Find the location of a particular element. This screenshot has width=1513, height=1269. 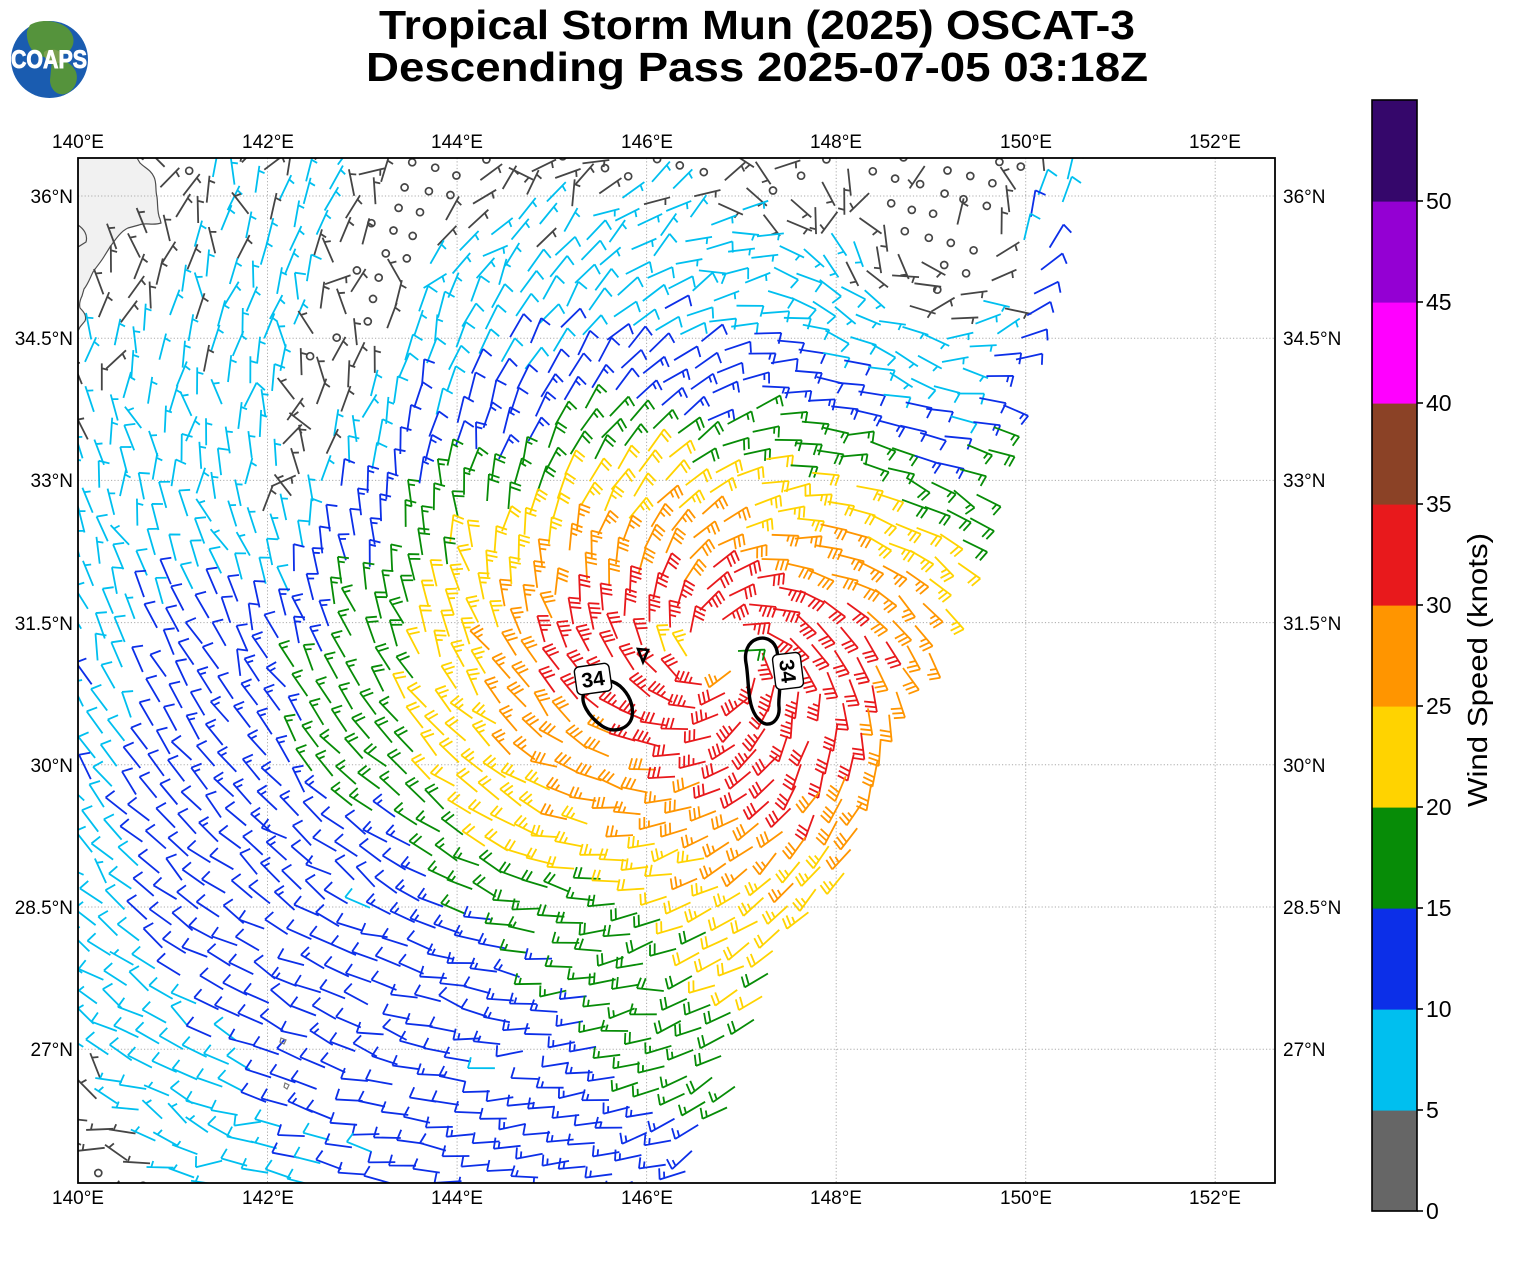

svg-text: 10 is located at coordinates (1439, 1009).